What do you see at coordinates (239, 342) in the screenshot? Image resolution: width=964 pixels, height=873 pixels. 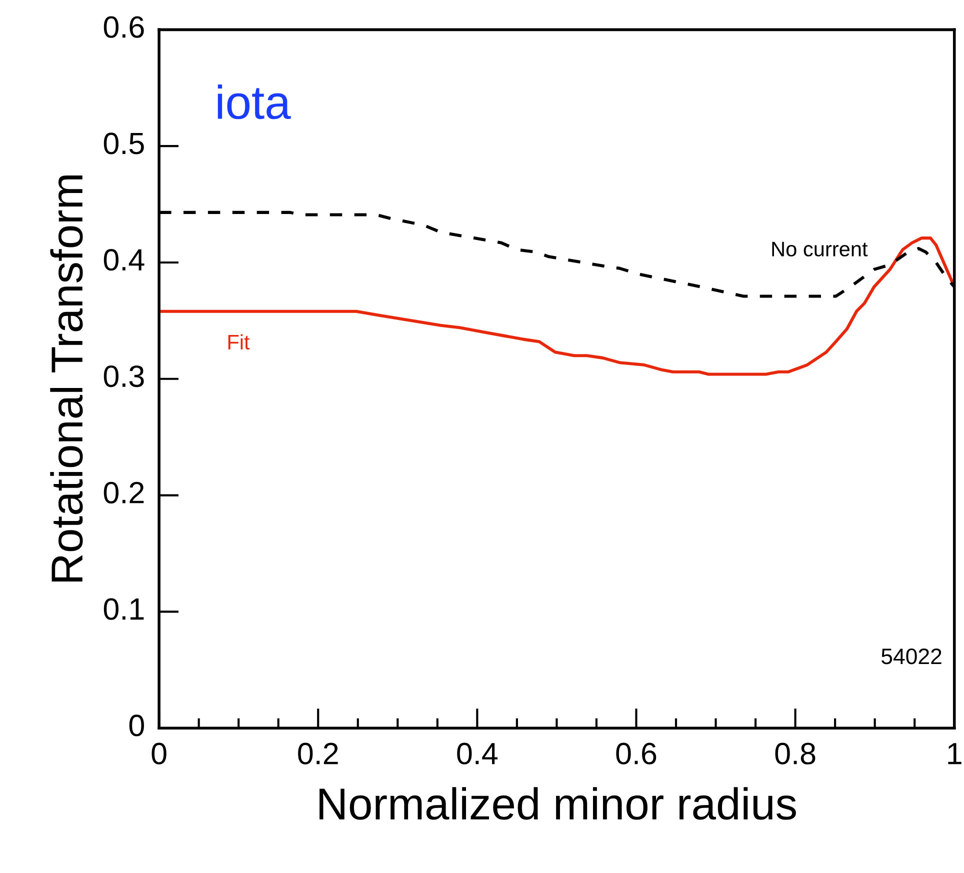 I see `series-label: Fit` at bounding box center [239, 342].